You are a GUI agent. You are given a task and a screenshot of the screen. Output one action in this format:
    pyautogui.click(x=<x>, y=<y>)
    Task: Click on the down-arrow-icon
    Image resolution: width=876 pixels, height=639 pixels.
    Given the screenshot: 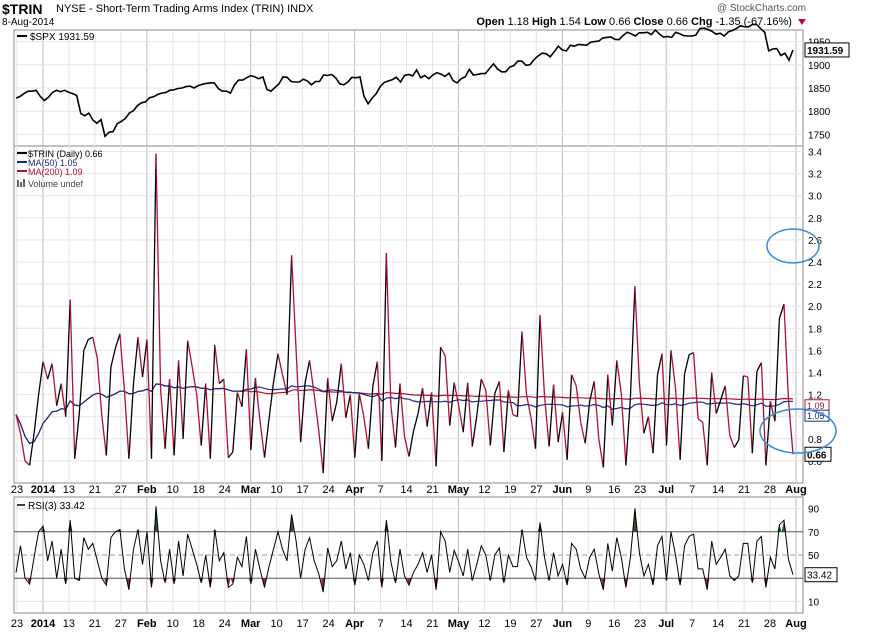 What is the action you would take?
    pyautogui.click(x=802, y=22)
    